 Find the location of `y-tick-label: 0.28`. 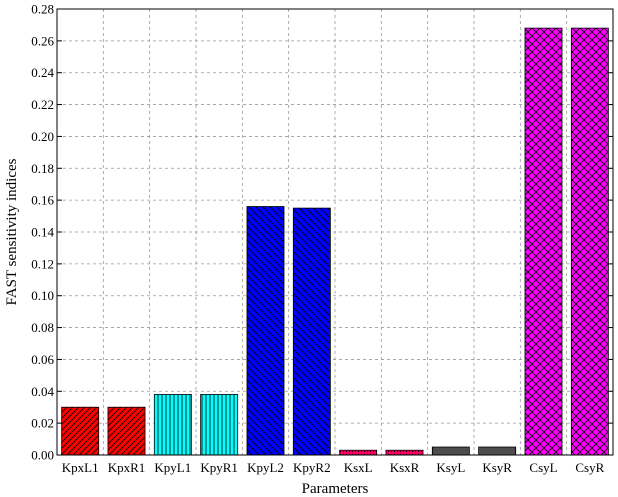

y-tick-label: 0.28 is located at coordinates (42, 9).